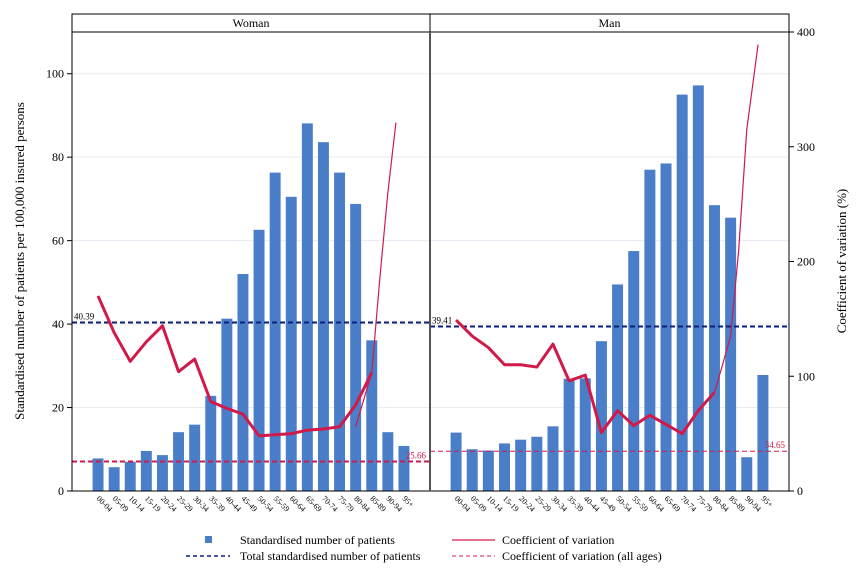 This screenshot has height=581, width=864. Describe the element at coordinates (84, 316) in the screenshot. I see `total-reference-label: 40.39` at that location.